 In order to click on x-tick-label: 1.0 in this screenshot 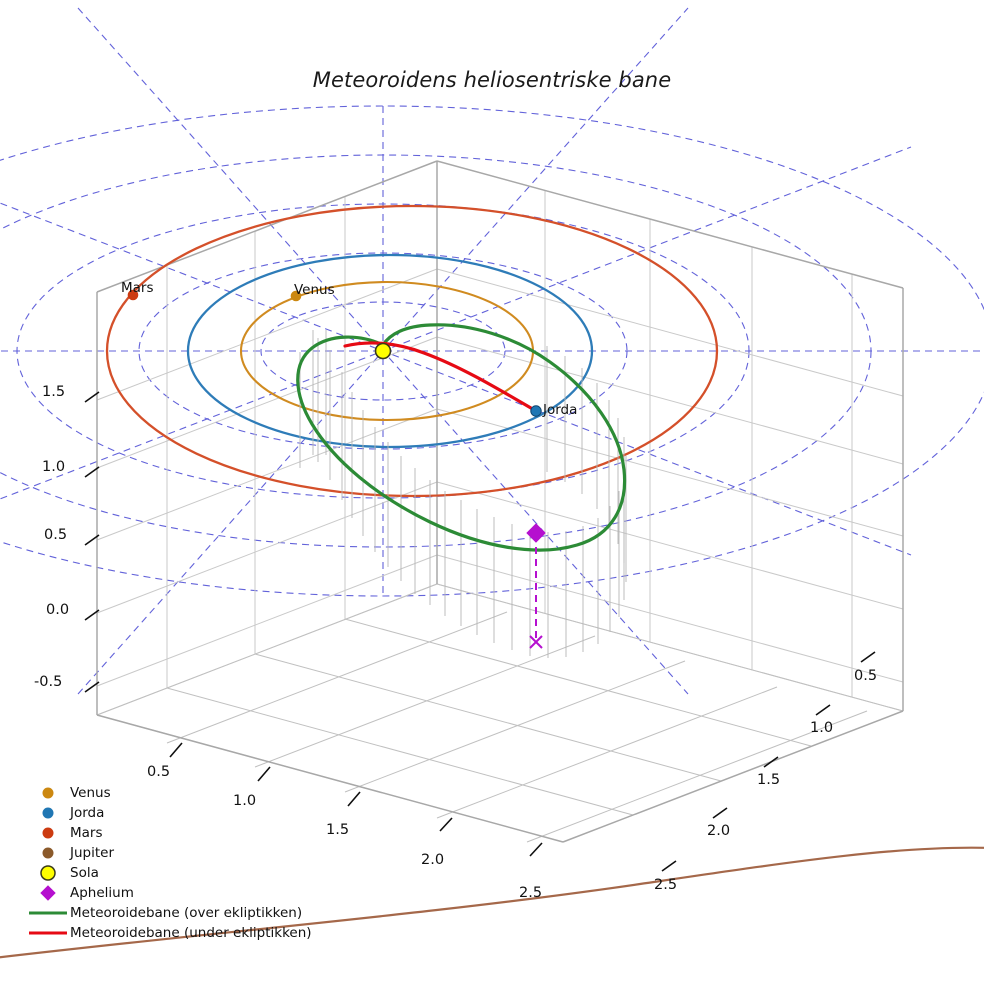, I will do `click(245, 801)`.